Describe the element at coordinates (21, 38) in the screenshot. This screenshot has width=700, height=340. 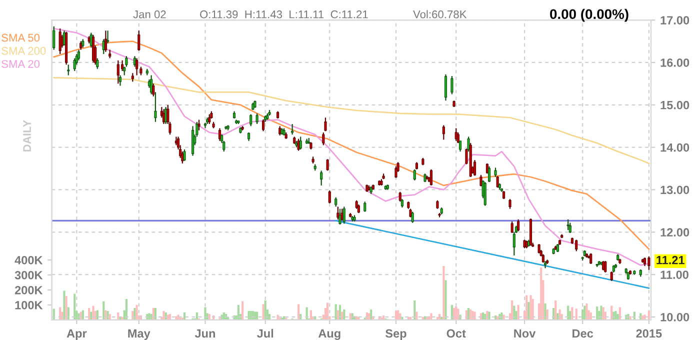
I see `series-label: SMA 50` at that location.